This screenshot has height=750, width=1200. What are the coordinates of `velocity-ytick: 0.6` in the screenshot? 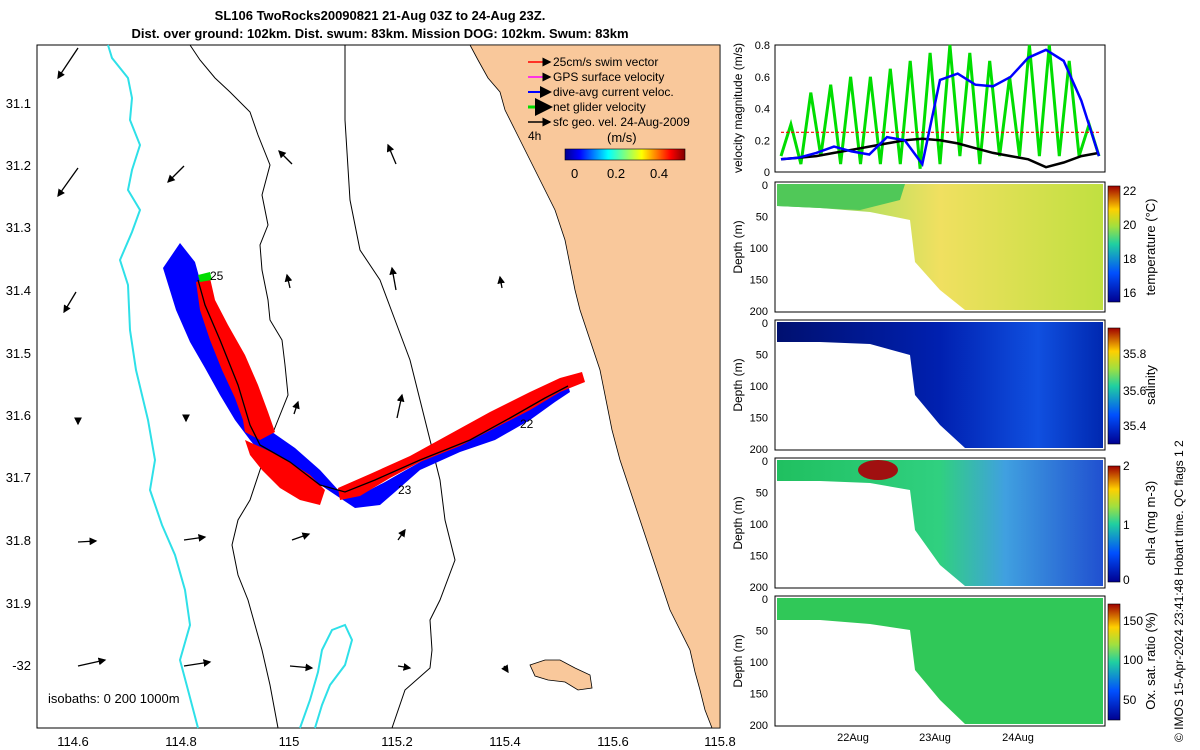 It's located at (762, 78).